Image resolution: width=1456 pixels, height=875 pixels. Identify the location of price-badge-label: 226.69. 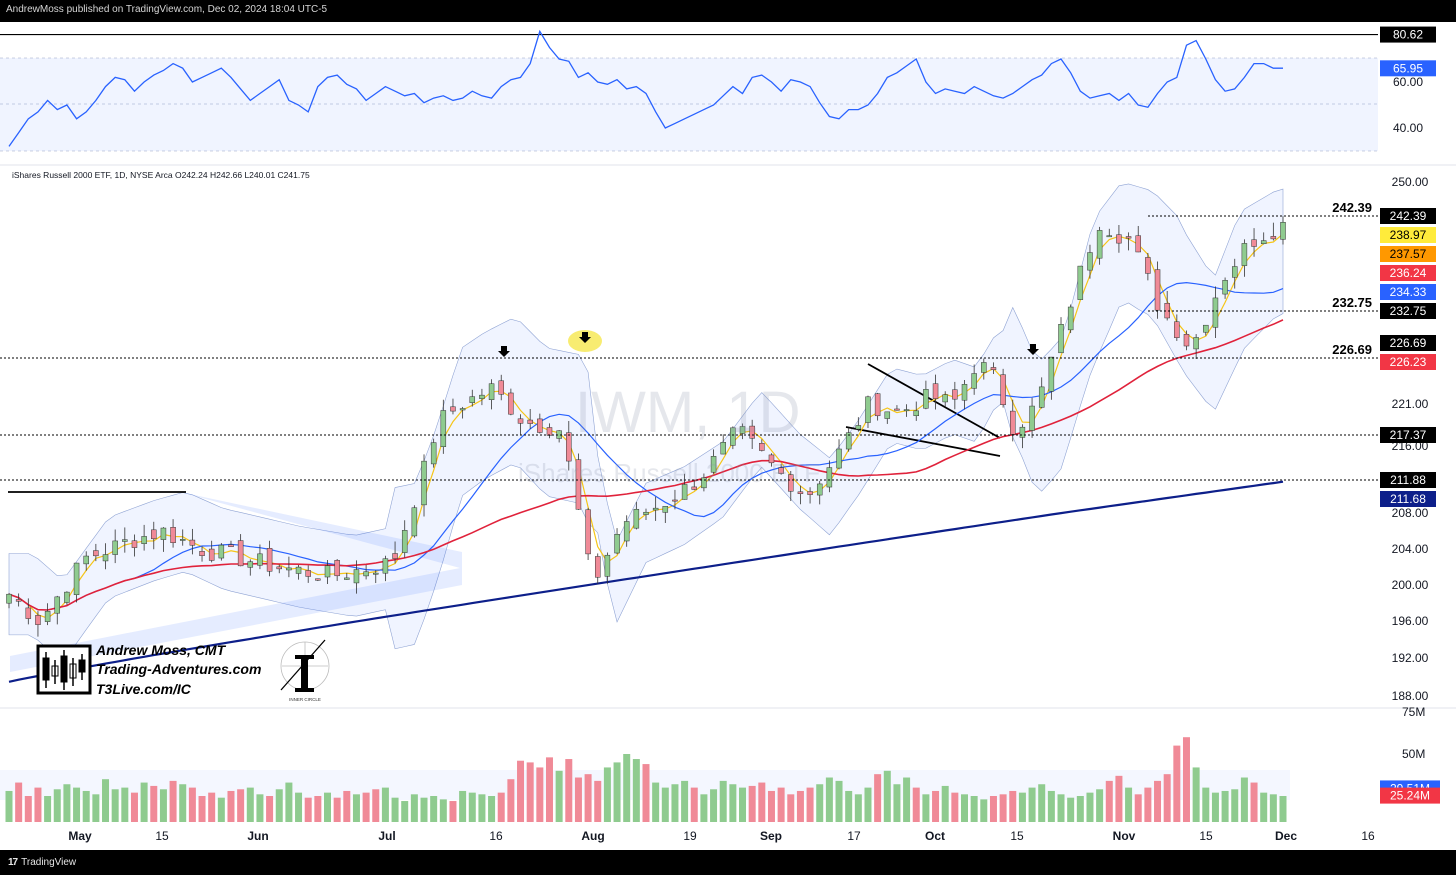
(1408, 343).